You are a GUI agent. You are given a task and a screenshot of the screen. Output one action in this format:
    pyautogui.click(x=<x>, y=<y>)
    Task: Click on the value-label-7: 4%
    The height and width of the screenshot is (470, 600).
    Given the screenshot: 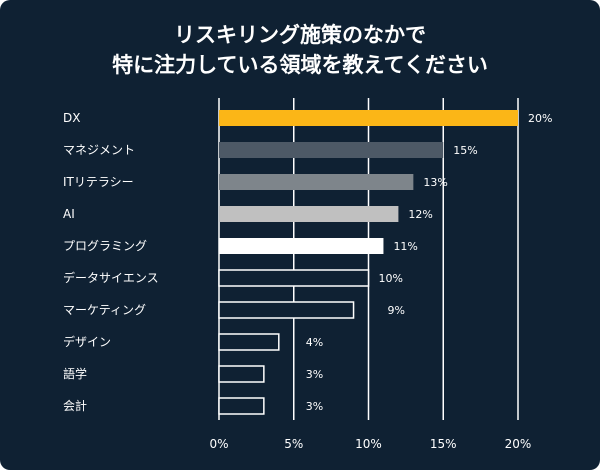 What is the action you would take?
    pyautogui.click(x=314, y=342)
    